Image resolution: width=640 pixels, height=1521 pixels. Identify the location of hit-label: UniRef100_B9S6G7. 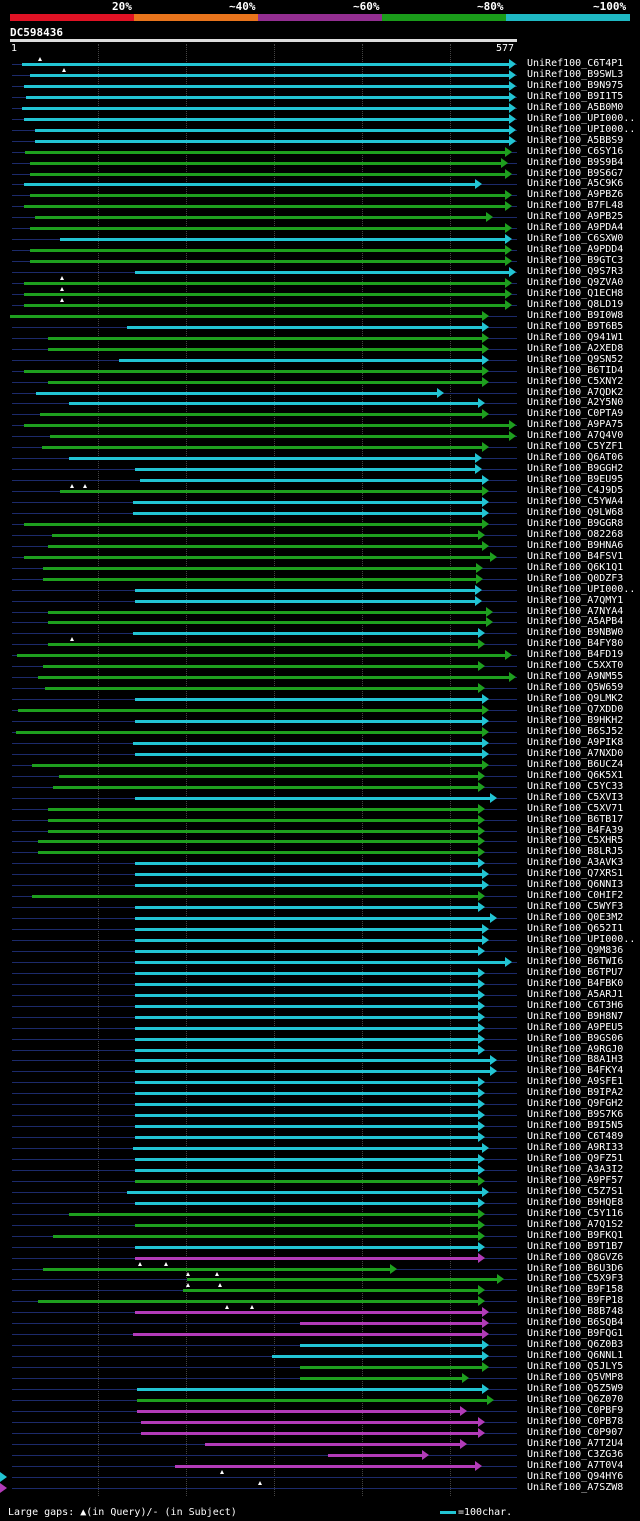
(575, 173).